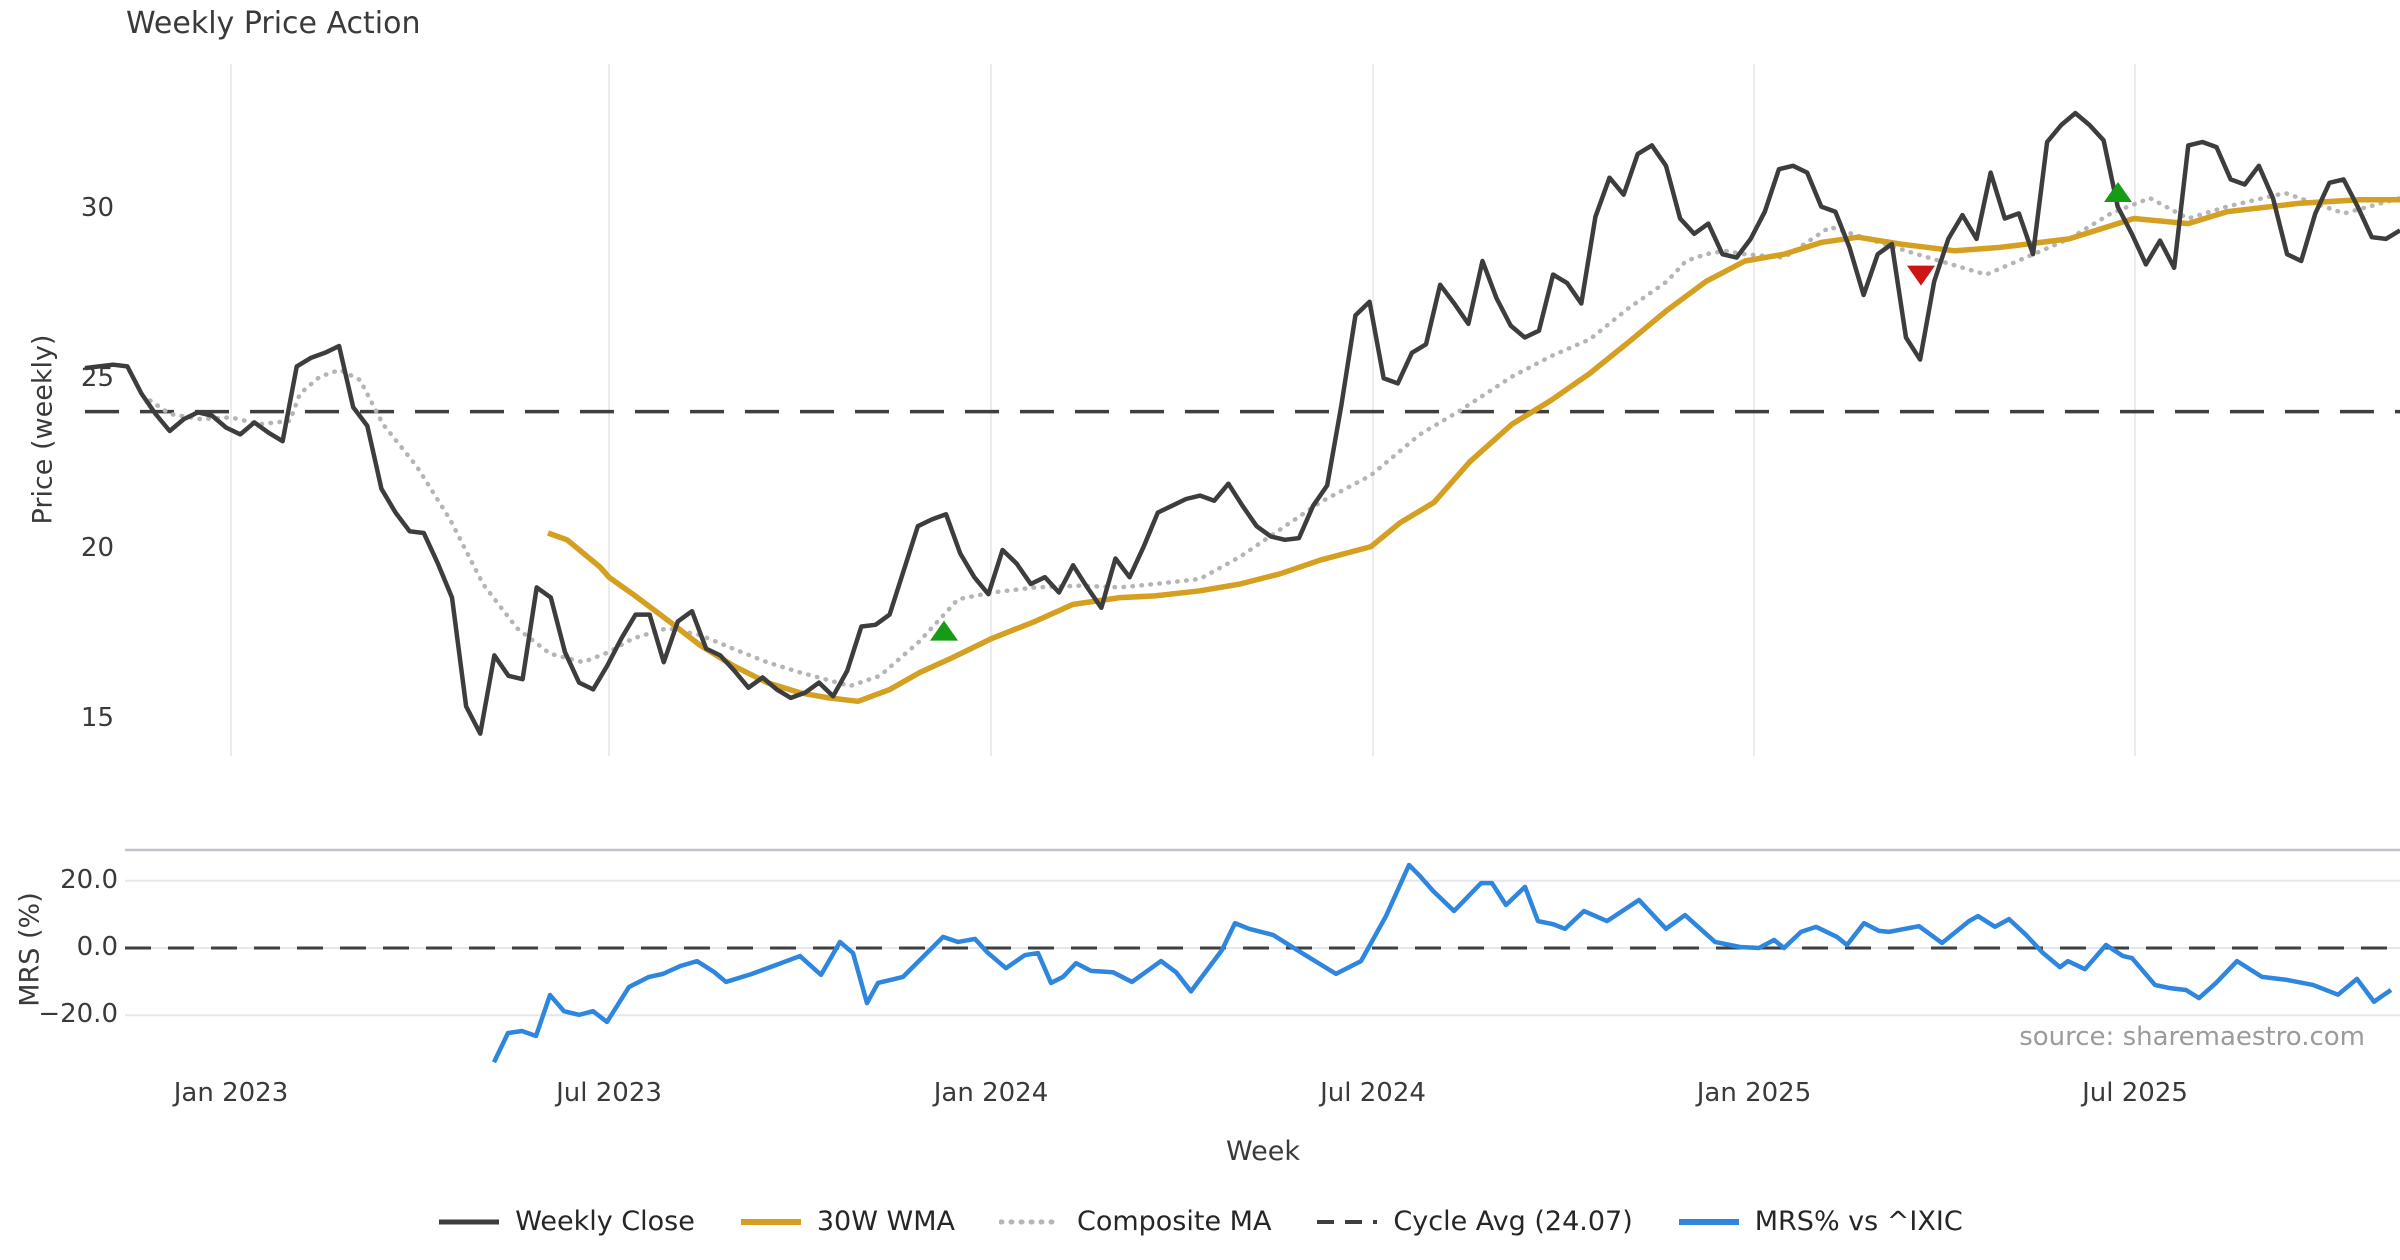 Image resolution: width=2400 pixels, height=1260 pixels. I want to click on x-tick-jan-2024: Jan 2024, so click(991, 1093).